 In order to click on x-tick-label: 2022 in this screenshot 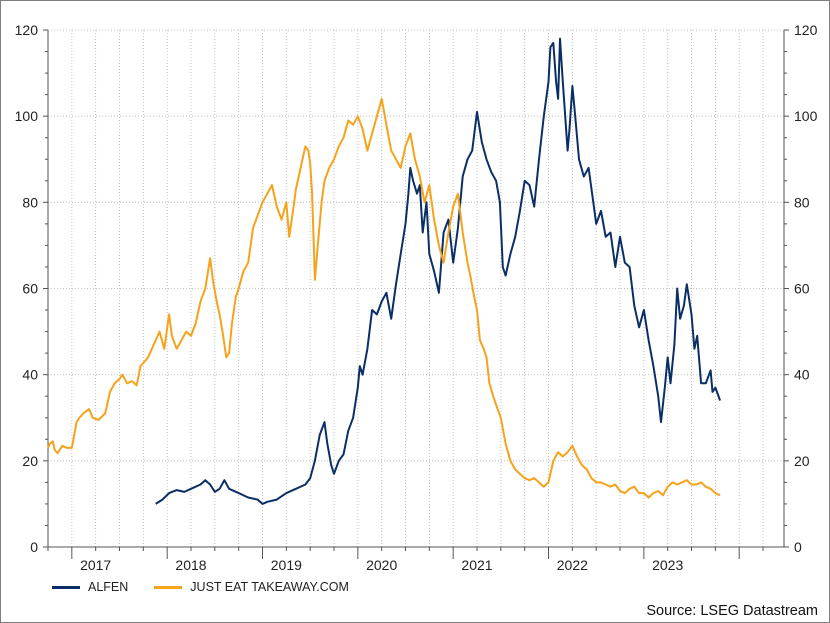, I will do `click(572, 565)`.